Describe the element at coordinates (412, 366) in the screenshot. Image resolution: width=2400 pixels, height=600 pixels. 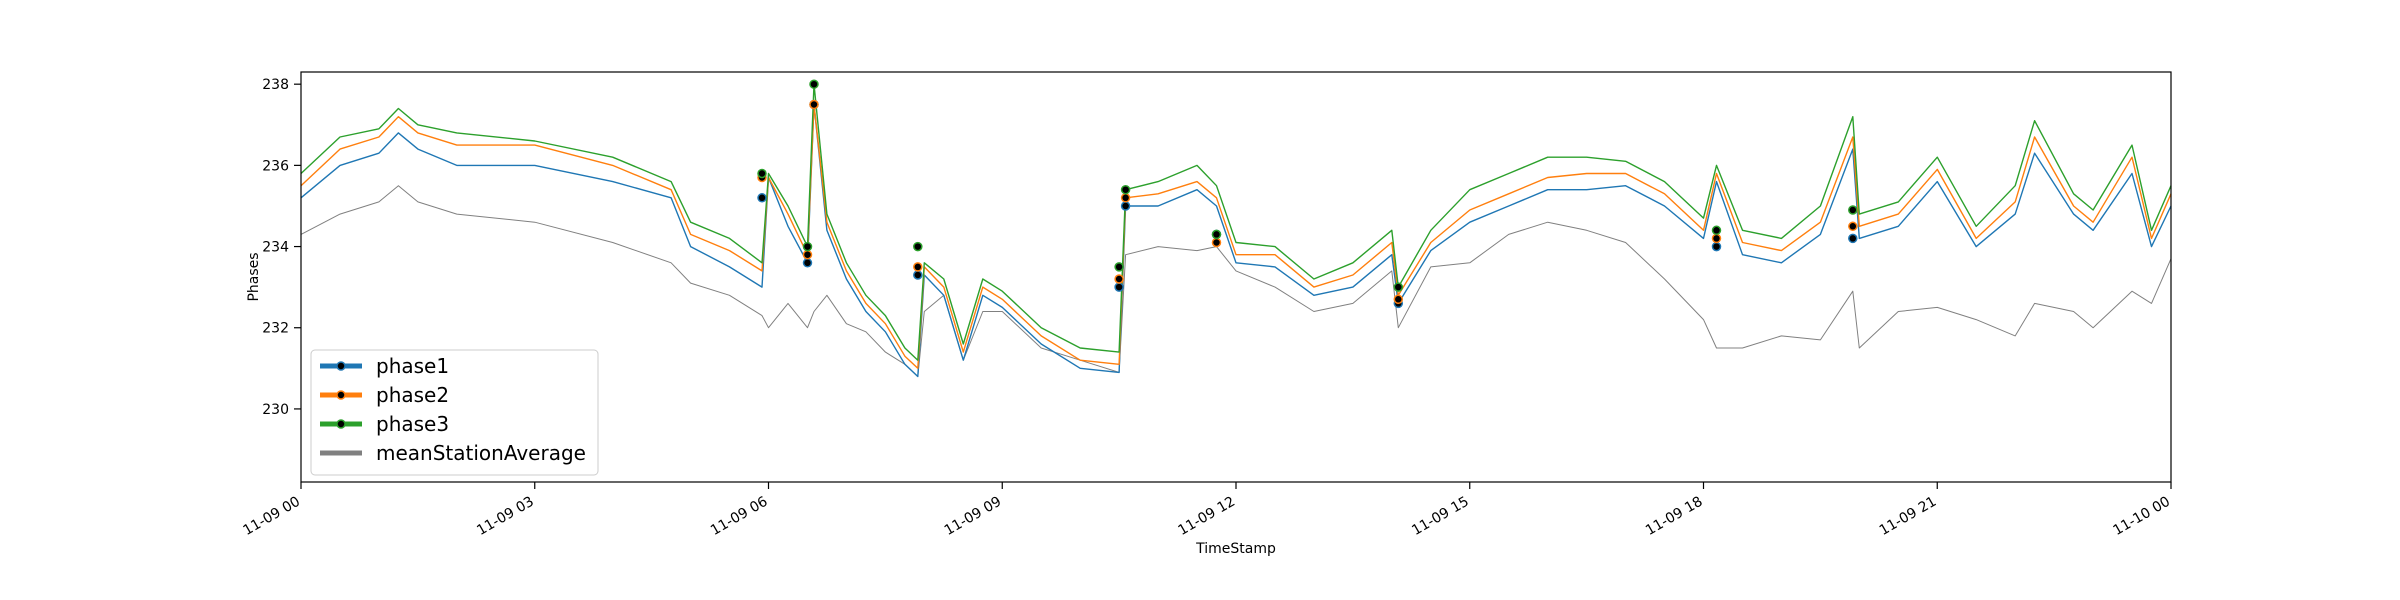
I see `legend-label-phase1: phase1` at that location.